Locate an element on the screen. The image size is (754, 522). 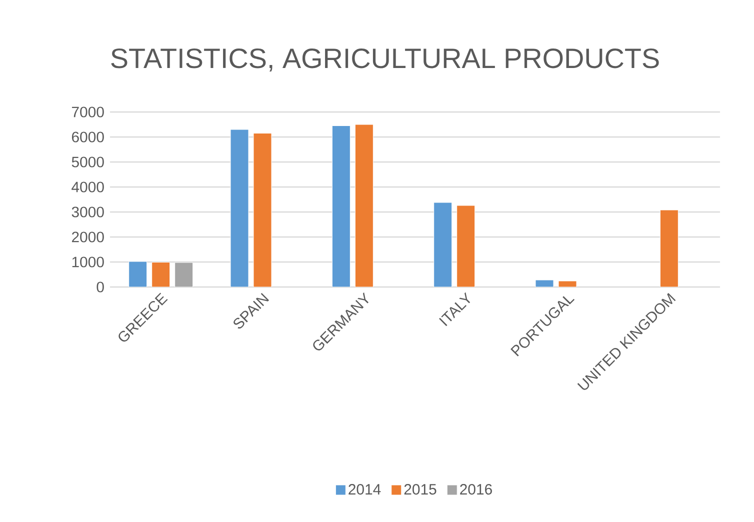
y-tick-label: 3000 is located at coordinates (88, 212).